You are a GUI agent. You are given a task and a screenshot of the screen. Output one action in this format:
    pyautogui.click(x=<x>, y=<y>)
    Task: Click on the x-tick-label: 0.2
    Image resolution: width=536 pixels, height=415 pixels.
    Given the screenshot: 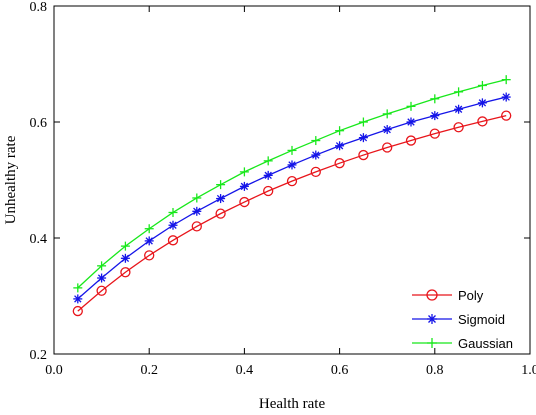 What is the action you would take?
    pyautogui.click(x=149, y=370)
    